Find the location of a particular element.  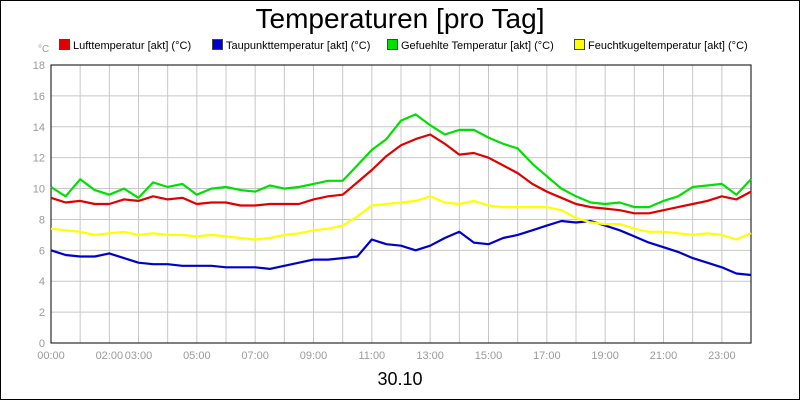

y-tick-label: 8 is located at coordinates (42, 220).